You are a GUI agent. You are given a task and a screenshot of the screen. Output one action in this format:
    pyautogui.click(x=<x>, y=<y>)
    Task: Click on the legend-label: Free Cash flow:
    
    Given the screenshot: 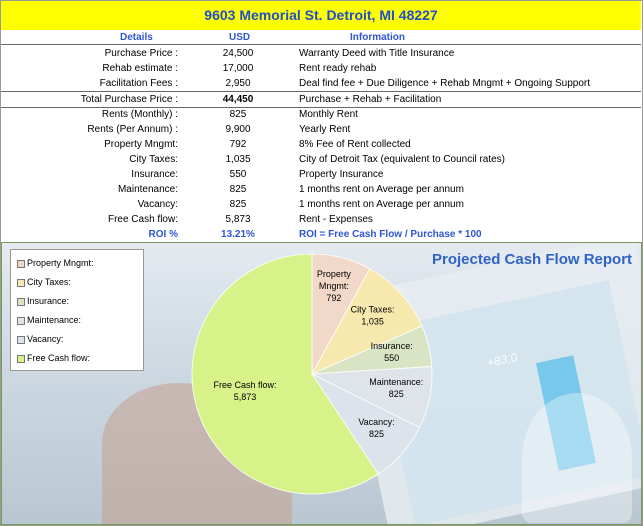 What is the action you would take?
    pyautogui.click(x=59, y=358)
    